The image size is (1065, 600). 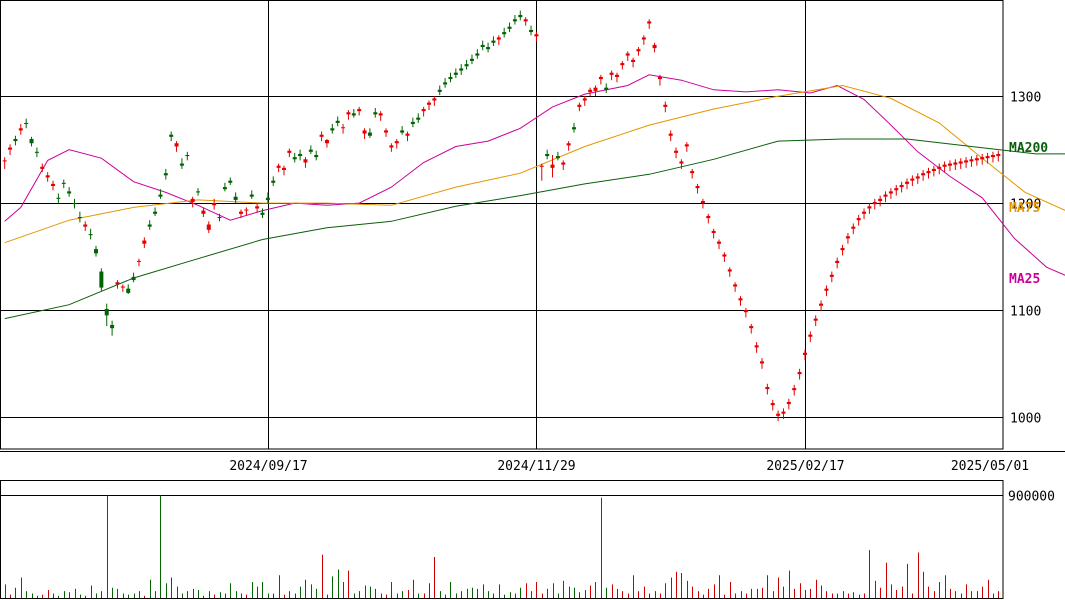 What do you see at coordinates (1025, 205) in the screenshot?
I see `price-tick-label: 1200` at bounding box center [1025, 205].